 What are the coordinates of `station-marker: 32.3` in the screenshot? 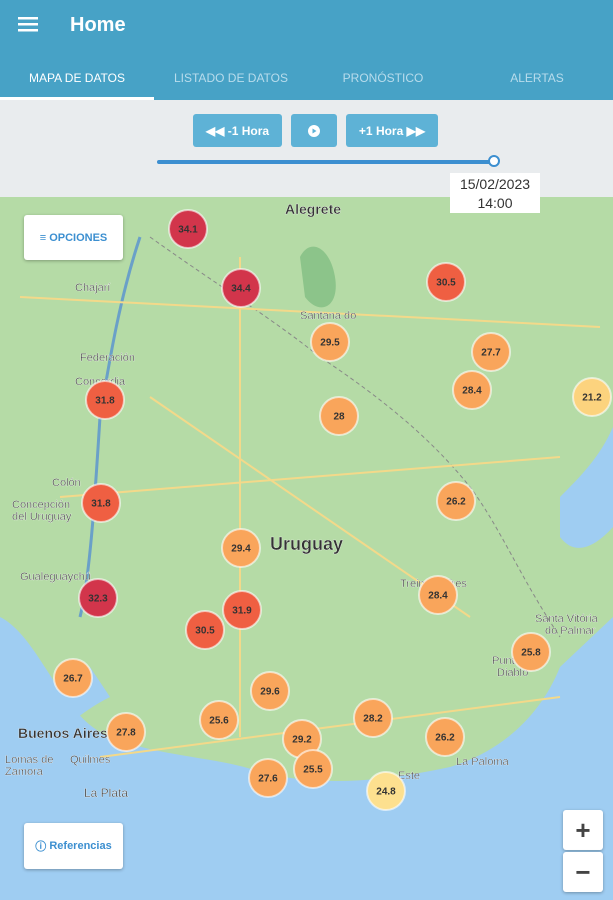 It's located at (98, 598).